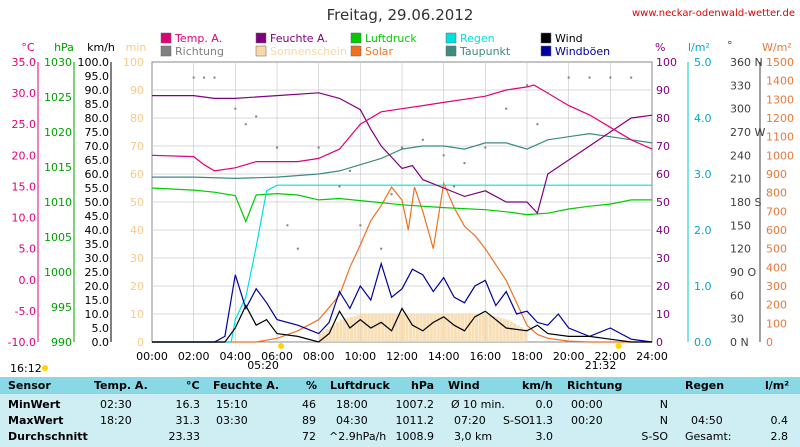 This screenshot has height=447, width=800. What do you see at coordinates (473, 436) in the screenshot?
I see `wind-distance: 3,0 km` at bounding box center [473, 436].